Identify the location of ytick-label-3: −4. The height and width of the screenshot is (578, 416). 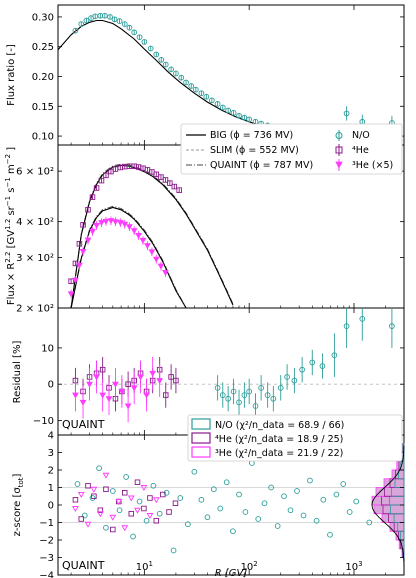
(46, 574).